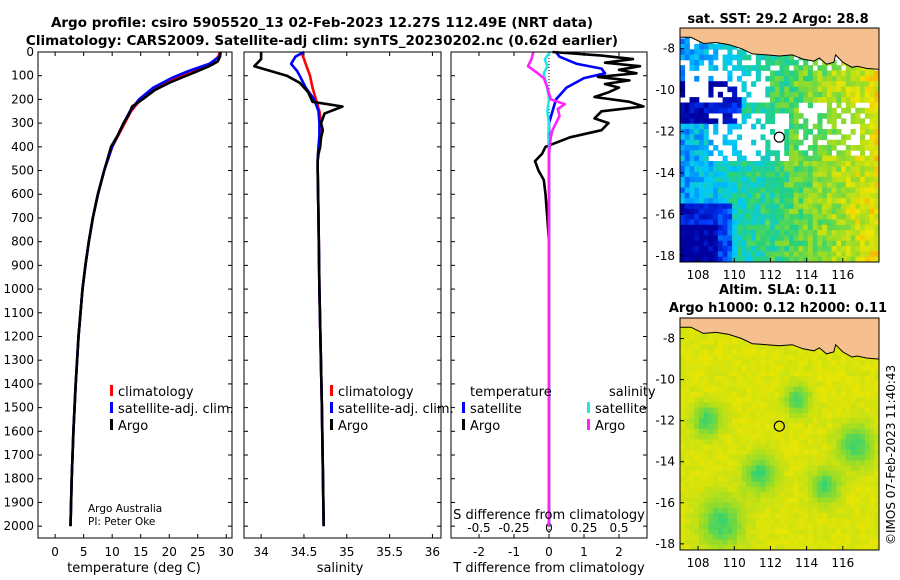 The width and height of the screenshot is (900, 580). I want to click on temp-legend: climatology satellite-adj. clim. Argo, so click(176, 409).